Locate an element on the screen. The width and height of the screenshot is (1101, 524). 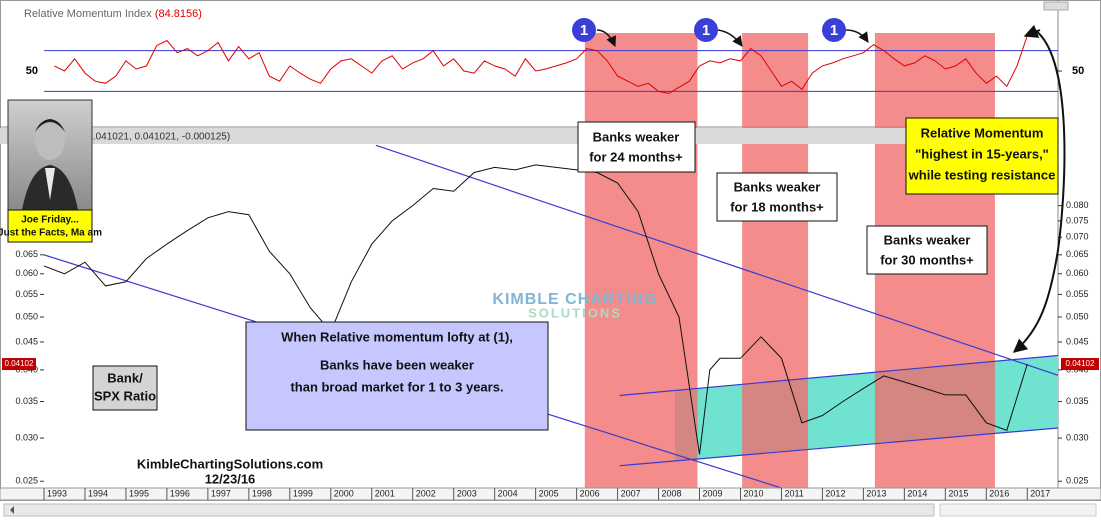
note-text: Relative Momentum is located at coordinates (982, 132).